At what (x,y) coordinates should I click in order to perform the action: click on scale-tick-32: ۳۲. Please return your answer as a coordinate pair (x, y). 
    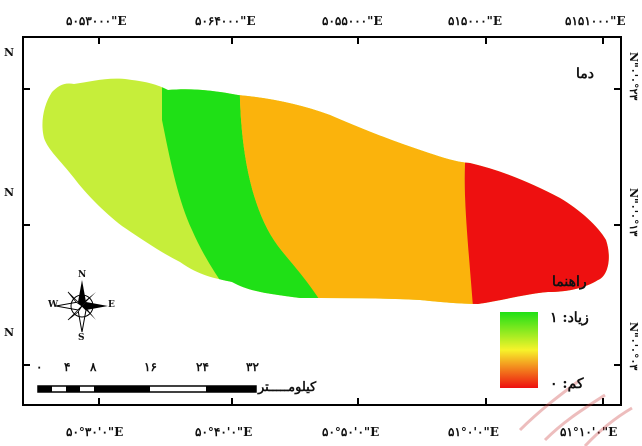
    Looking at the image, I should click on (252, 367).